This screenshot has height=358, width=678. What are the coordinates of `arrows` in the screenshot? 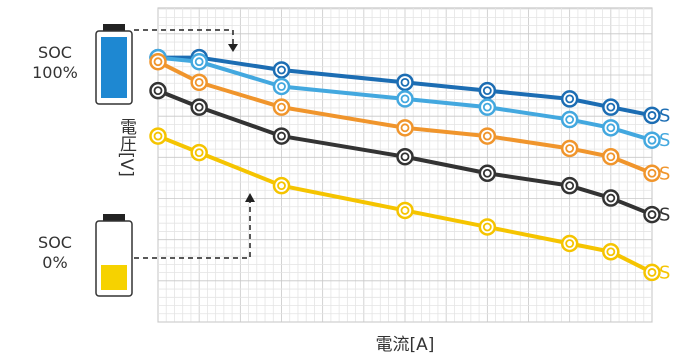 It's located at (192, 144).